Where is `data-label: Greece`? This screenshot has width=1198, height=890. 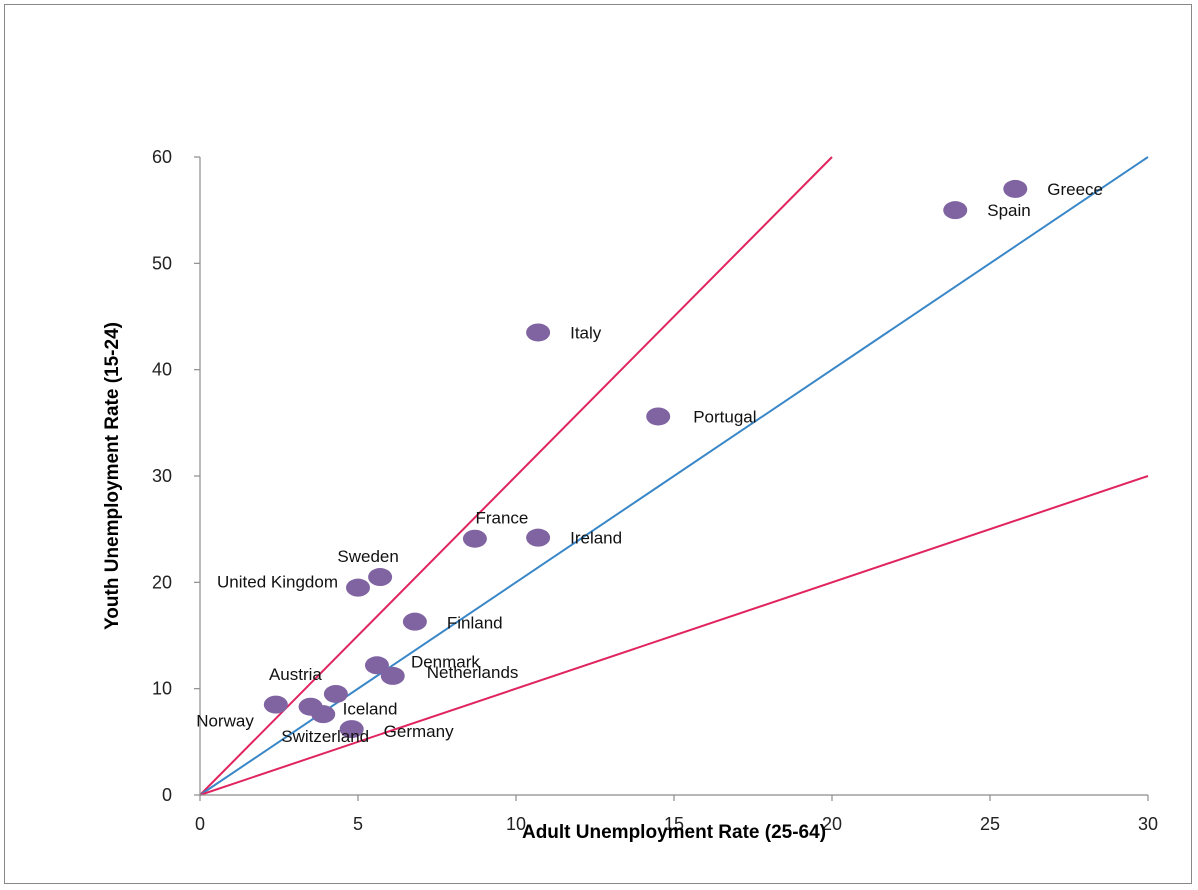 data-label: Greece is located at coordinates (1075, 189).